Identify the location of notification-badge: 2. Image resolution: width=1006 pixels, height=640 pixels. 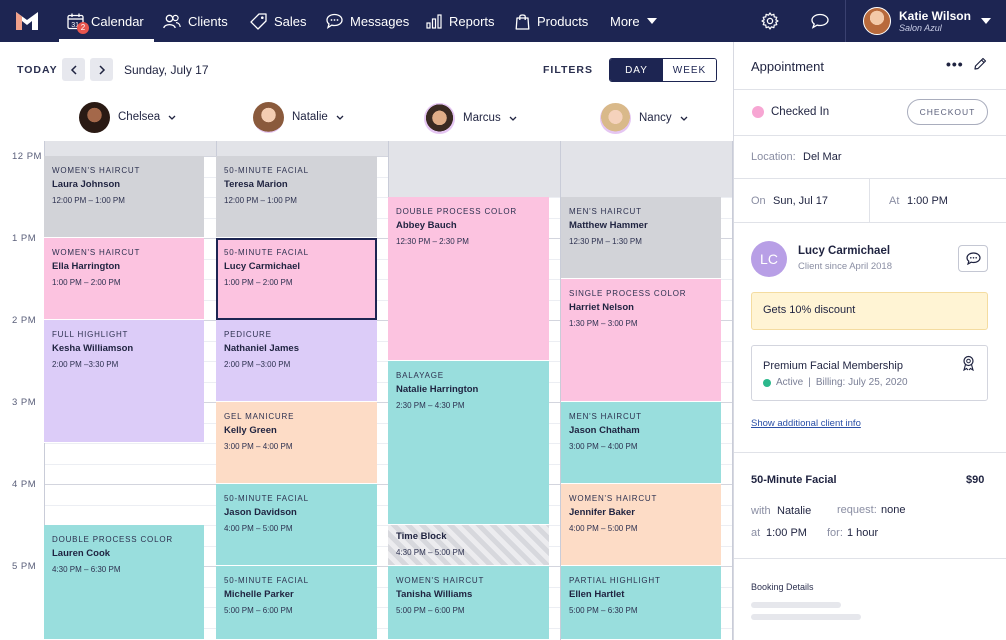
(83, 28).